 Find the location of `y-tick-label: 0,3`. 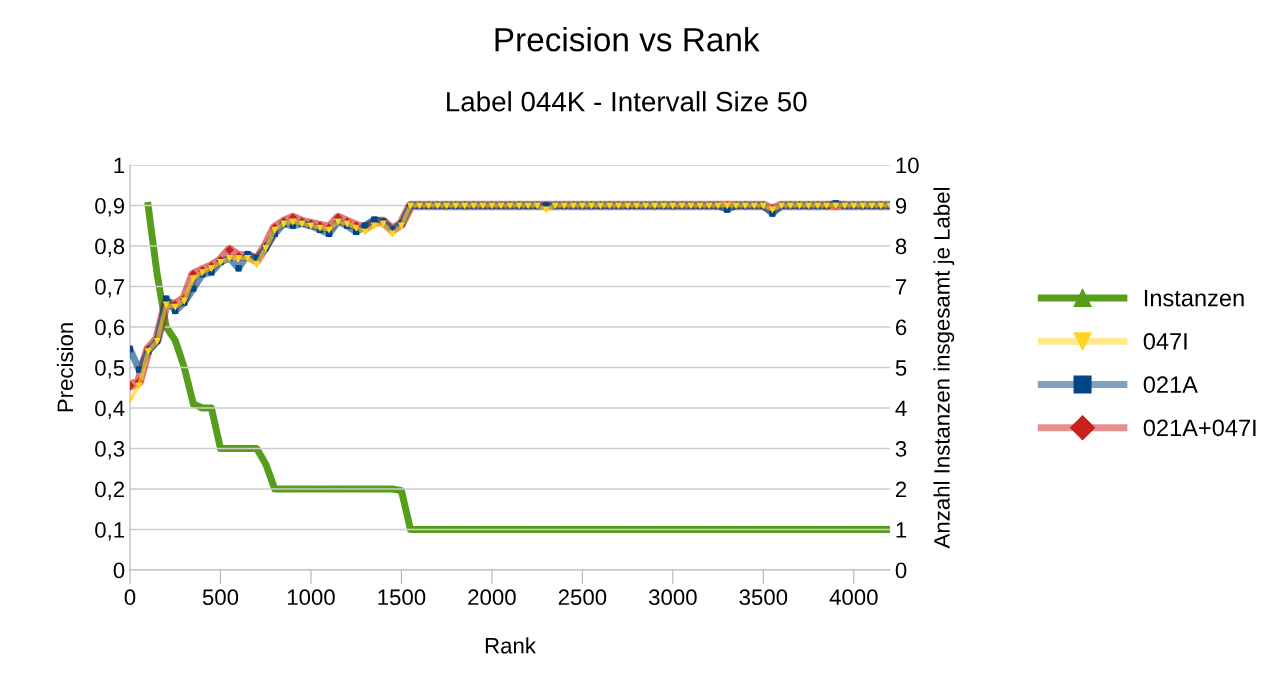

y-tick-label: 0,3 is located at coordinates (110, 450).